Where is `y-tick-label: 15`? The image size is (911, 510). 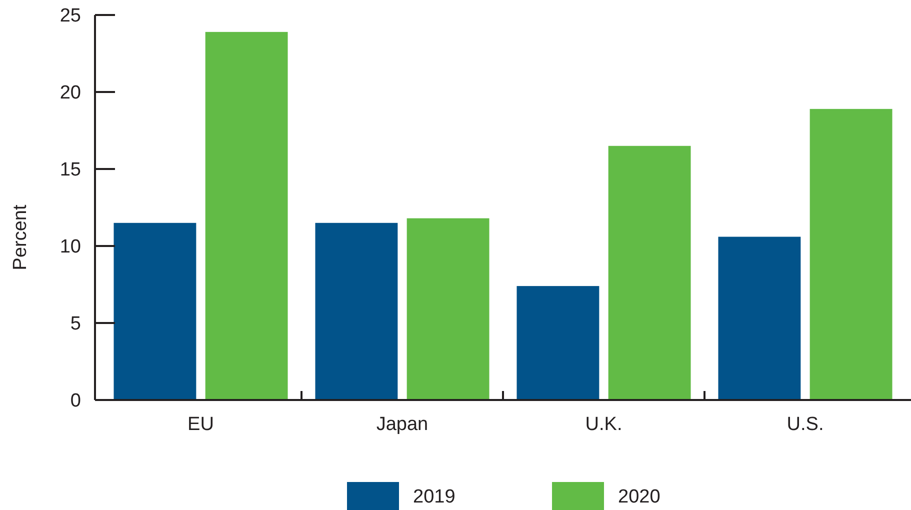
y-tick-label: 15 is located at coordinates (70, 170).